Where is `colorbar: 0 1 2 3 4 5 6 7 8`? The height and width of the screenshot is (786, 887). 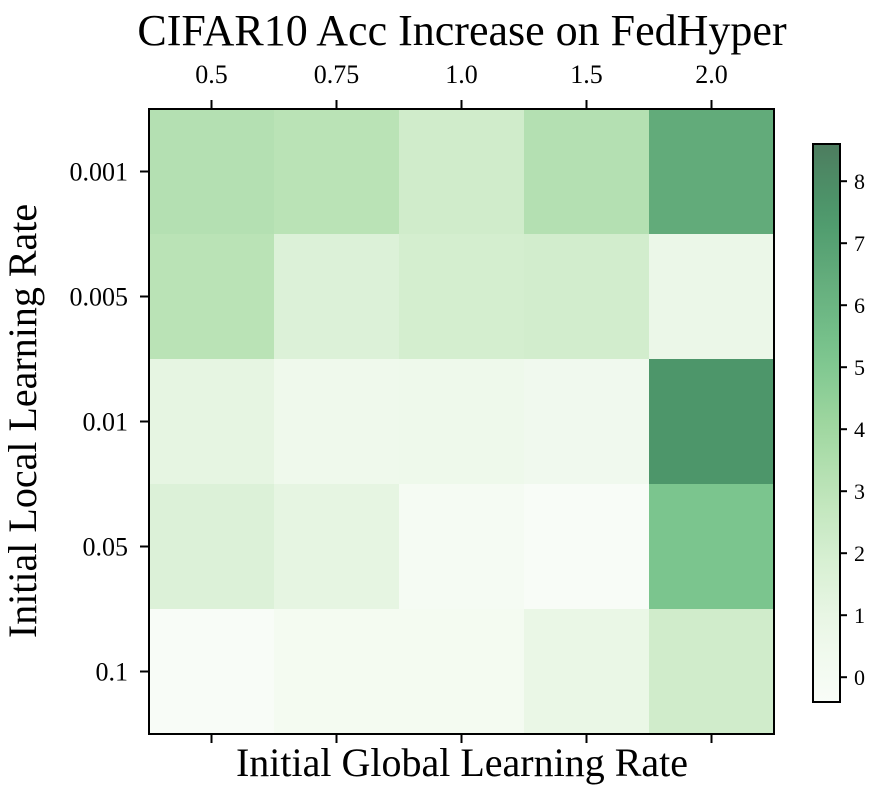 colorbar: 0 1 2 3 4 5 6 7 8 is located at coordinates (838, 423).